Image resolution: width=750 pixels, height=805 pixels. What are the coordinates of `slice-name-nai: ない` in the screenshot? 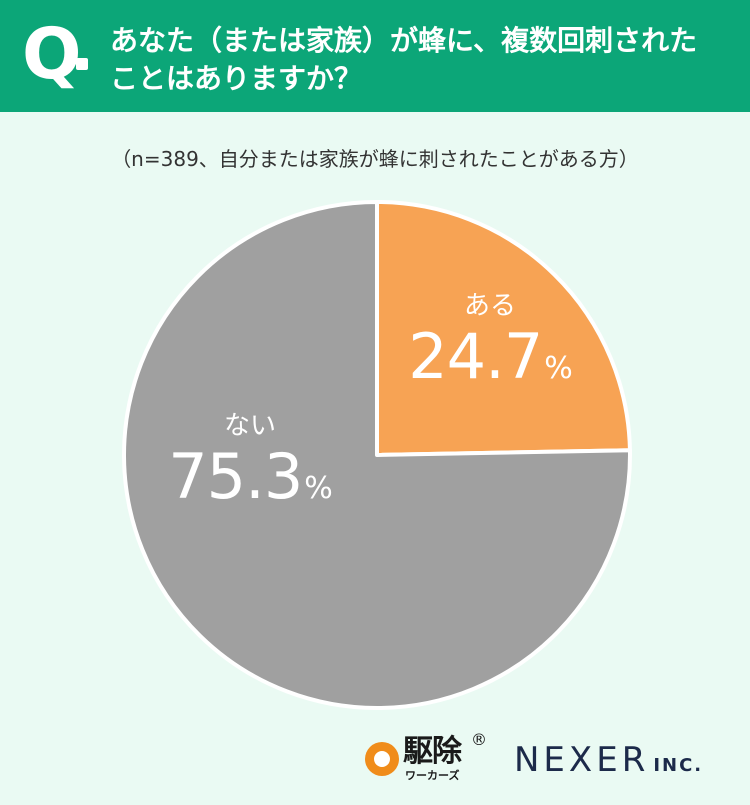 It's located at (249, 426).